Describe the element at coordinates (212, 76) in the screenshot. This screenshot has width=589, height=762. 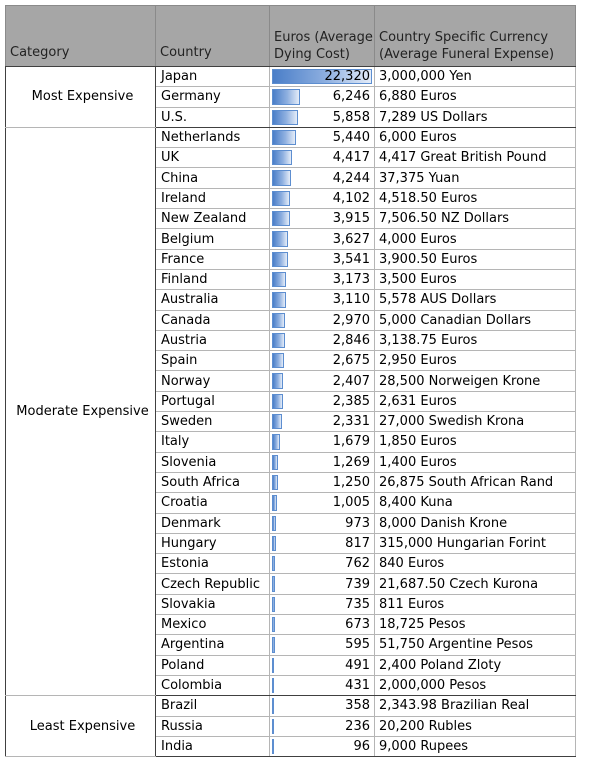
I see `country-cell: Japan` at that location.